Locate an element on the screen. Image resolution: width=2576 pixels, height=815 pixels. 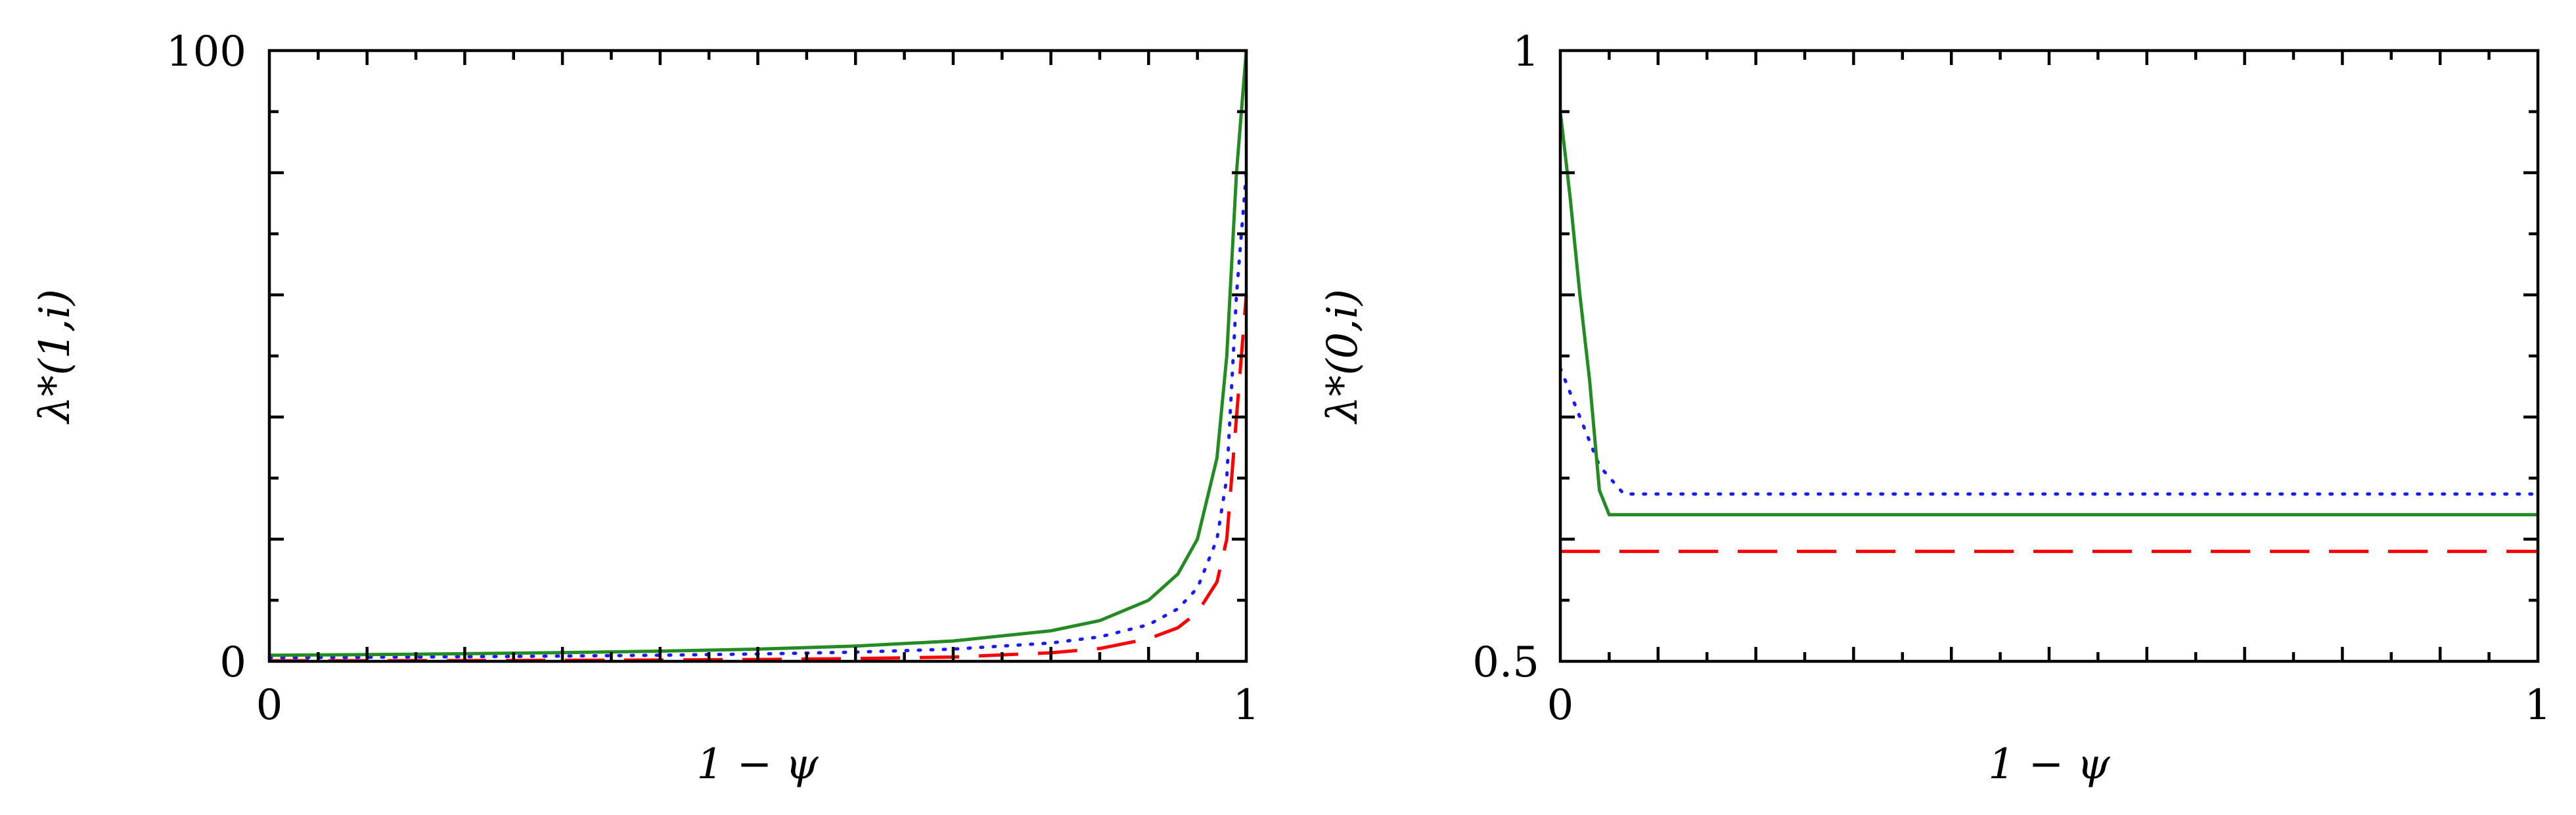
left-x-tick-1: 1 is located at coordinates (1246, 705).